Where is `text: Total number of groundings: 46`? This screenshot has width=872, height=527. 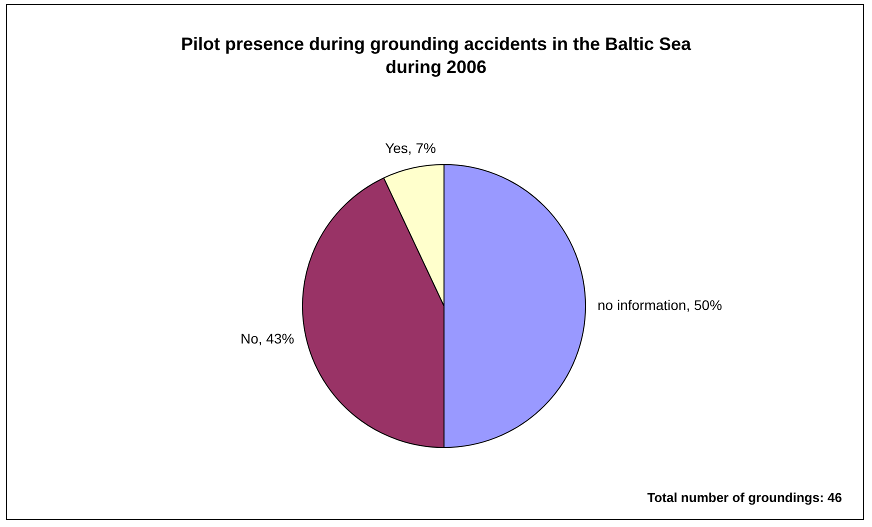
text: Total number of groundings: 46 is located at coordinates (744, 497).